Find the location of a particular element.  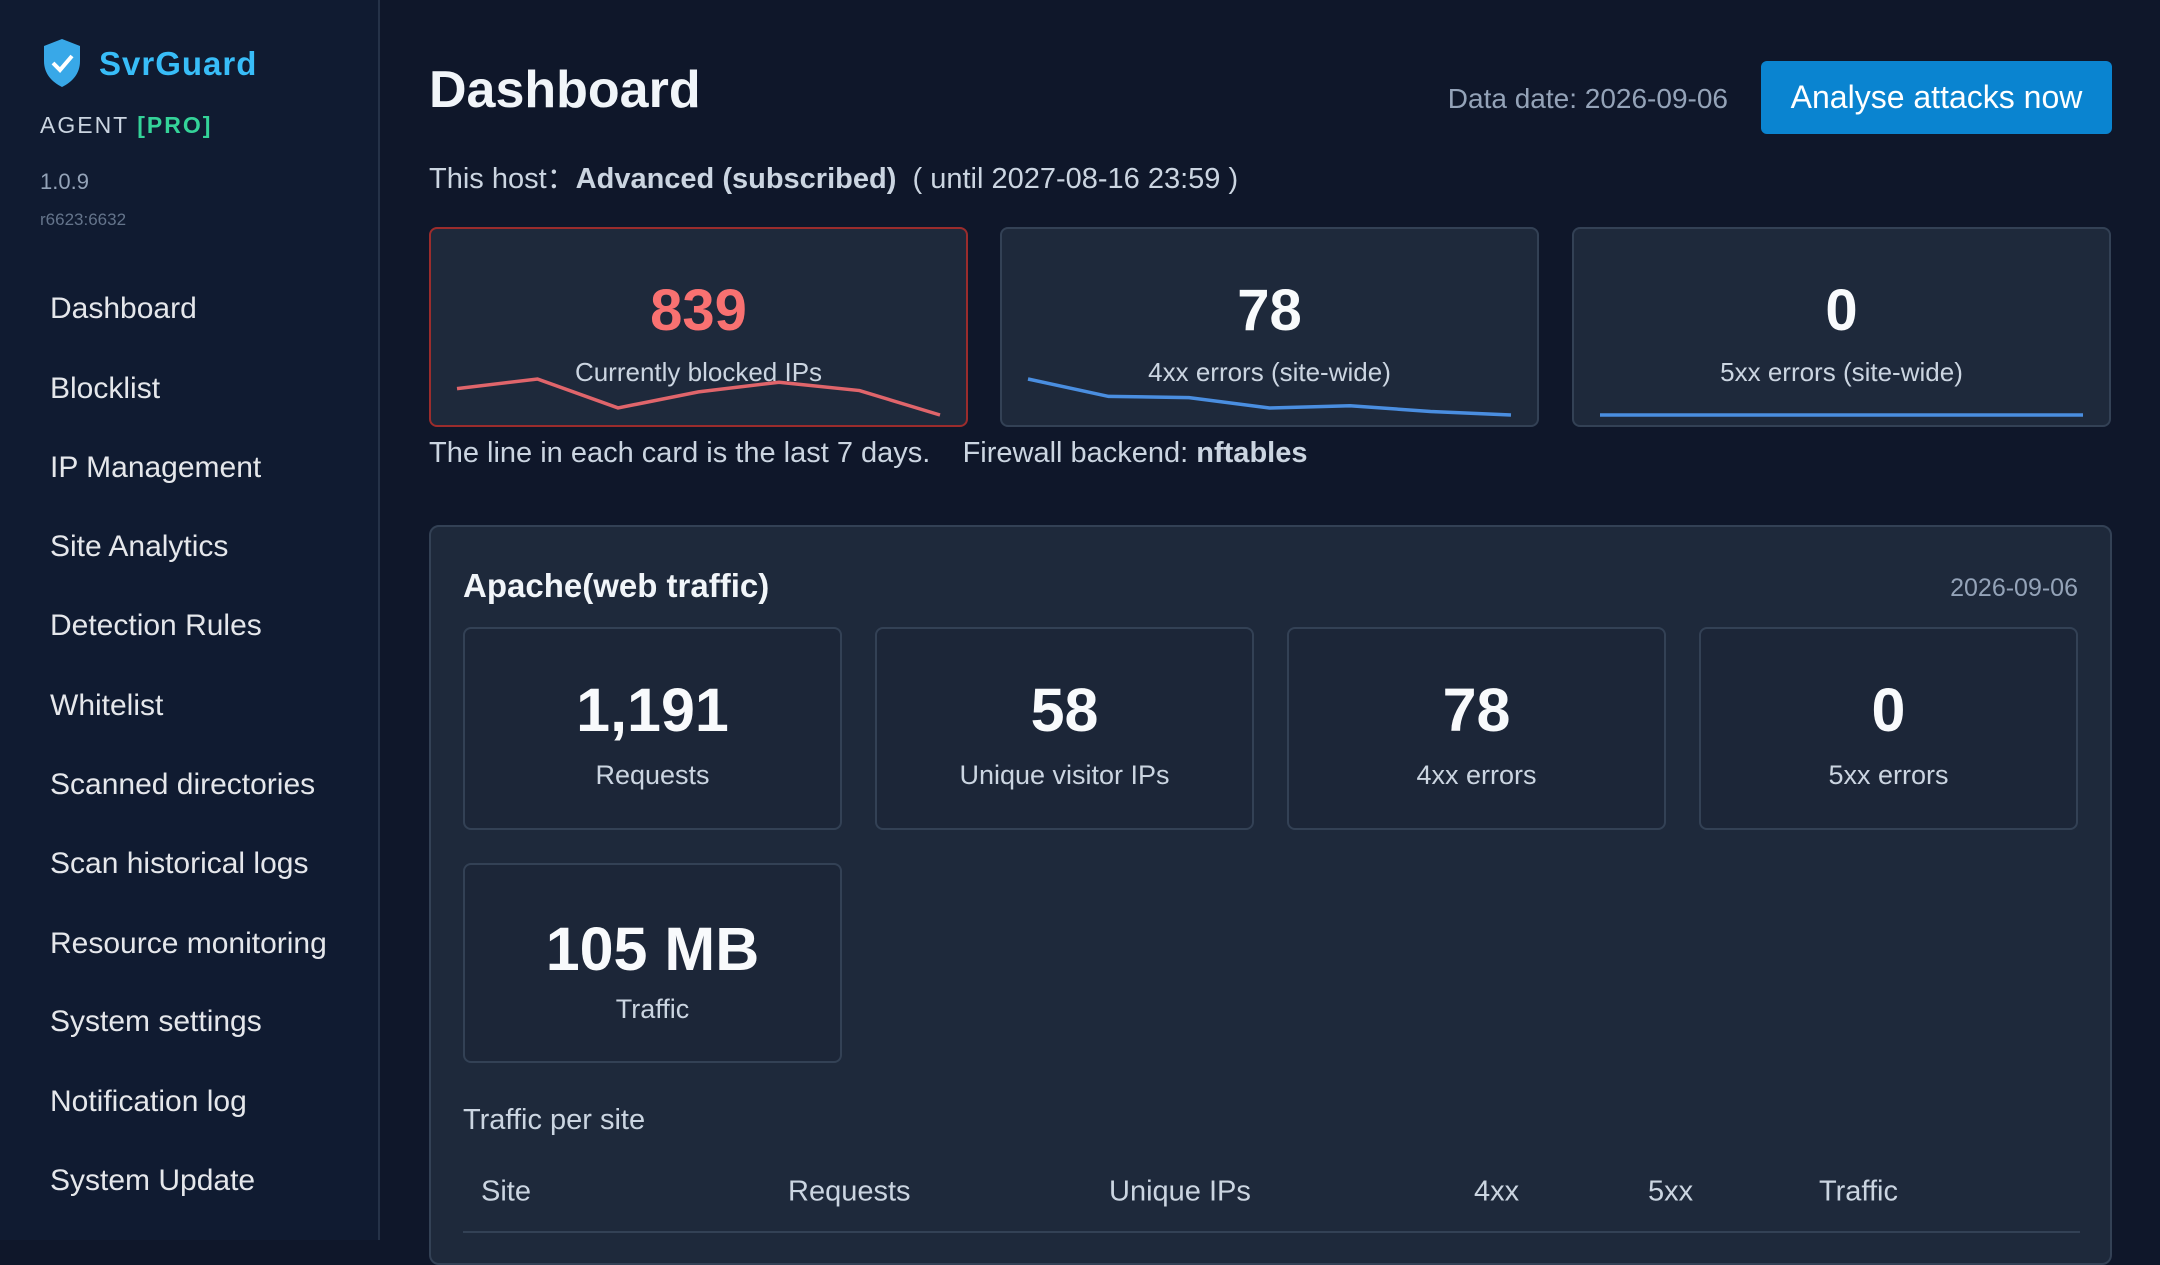

metric-card: 105 MB Traffic is located at coordinates (652, 963).